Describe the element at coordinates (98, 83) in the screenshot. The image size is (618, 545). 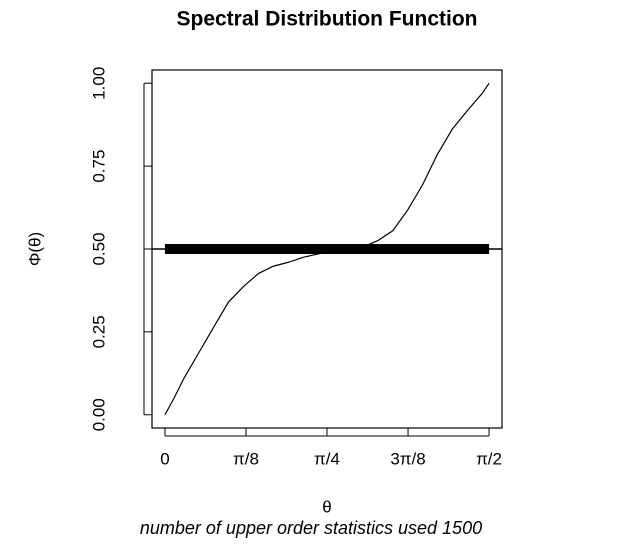
I see `y-tick-label: 1.00` at that location.